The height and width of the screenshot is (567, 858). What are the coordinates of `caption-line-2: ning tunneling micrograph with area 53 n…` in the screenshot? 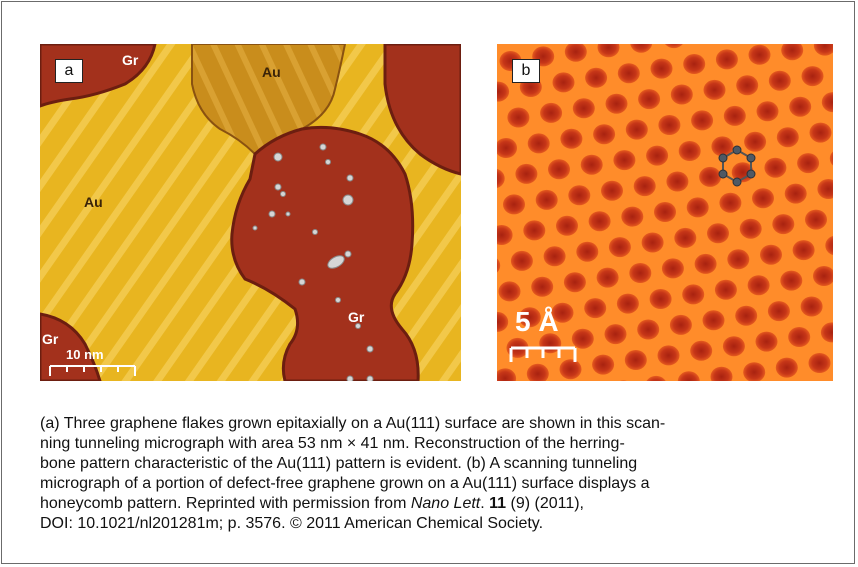 It's located at (332, 443).